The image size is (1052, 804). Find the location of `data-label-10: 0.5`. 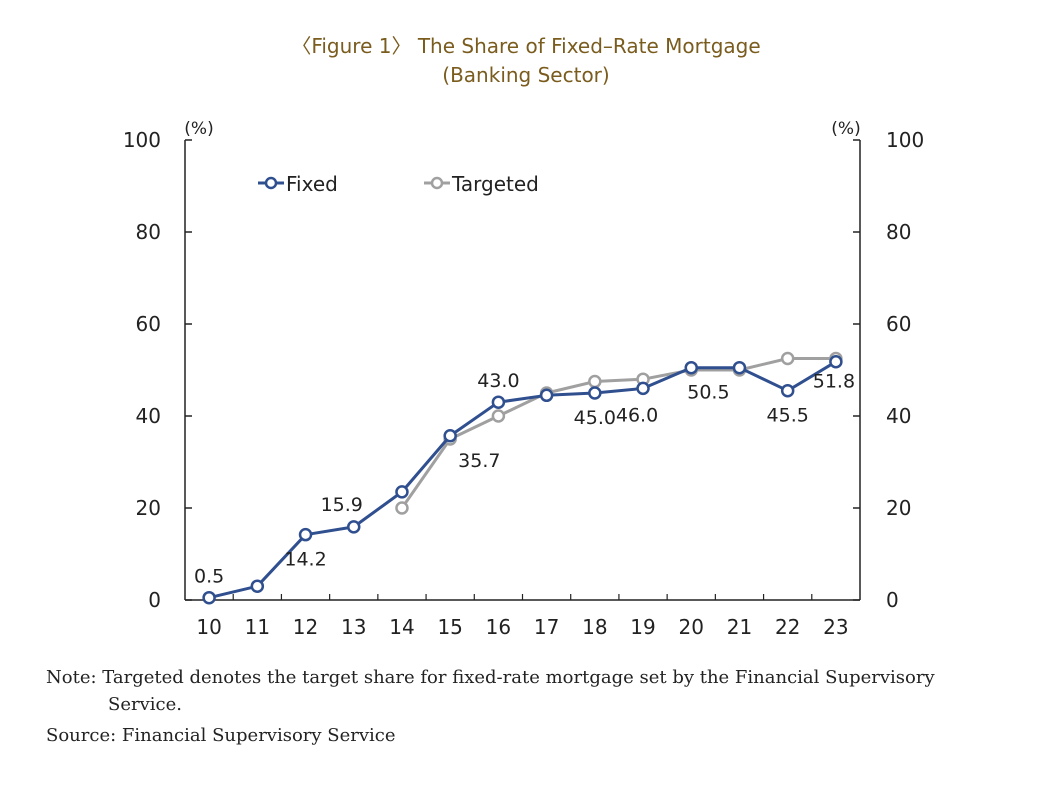

data-label-10: 0.5 is located at coordinates (209, 577).